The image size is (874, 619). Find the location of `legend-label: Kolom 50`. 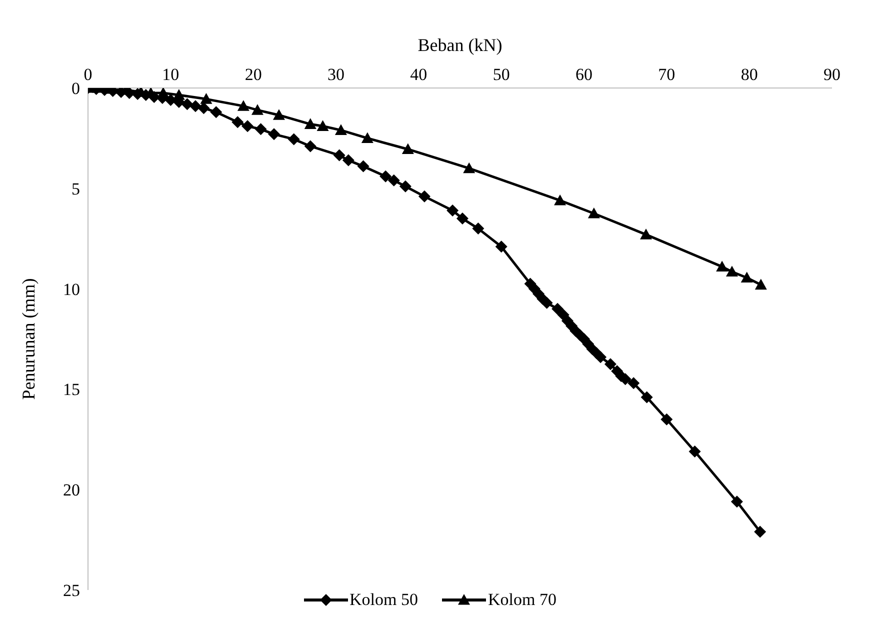

legend-label: Kolom 50 is located at coordinates (384, 600).